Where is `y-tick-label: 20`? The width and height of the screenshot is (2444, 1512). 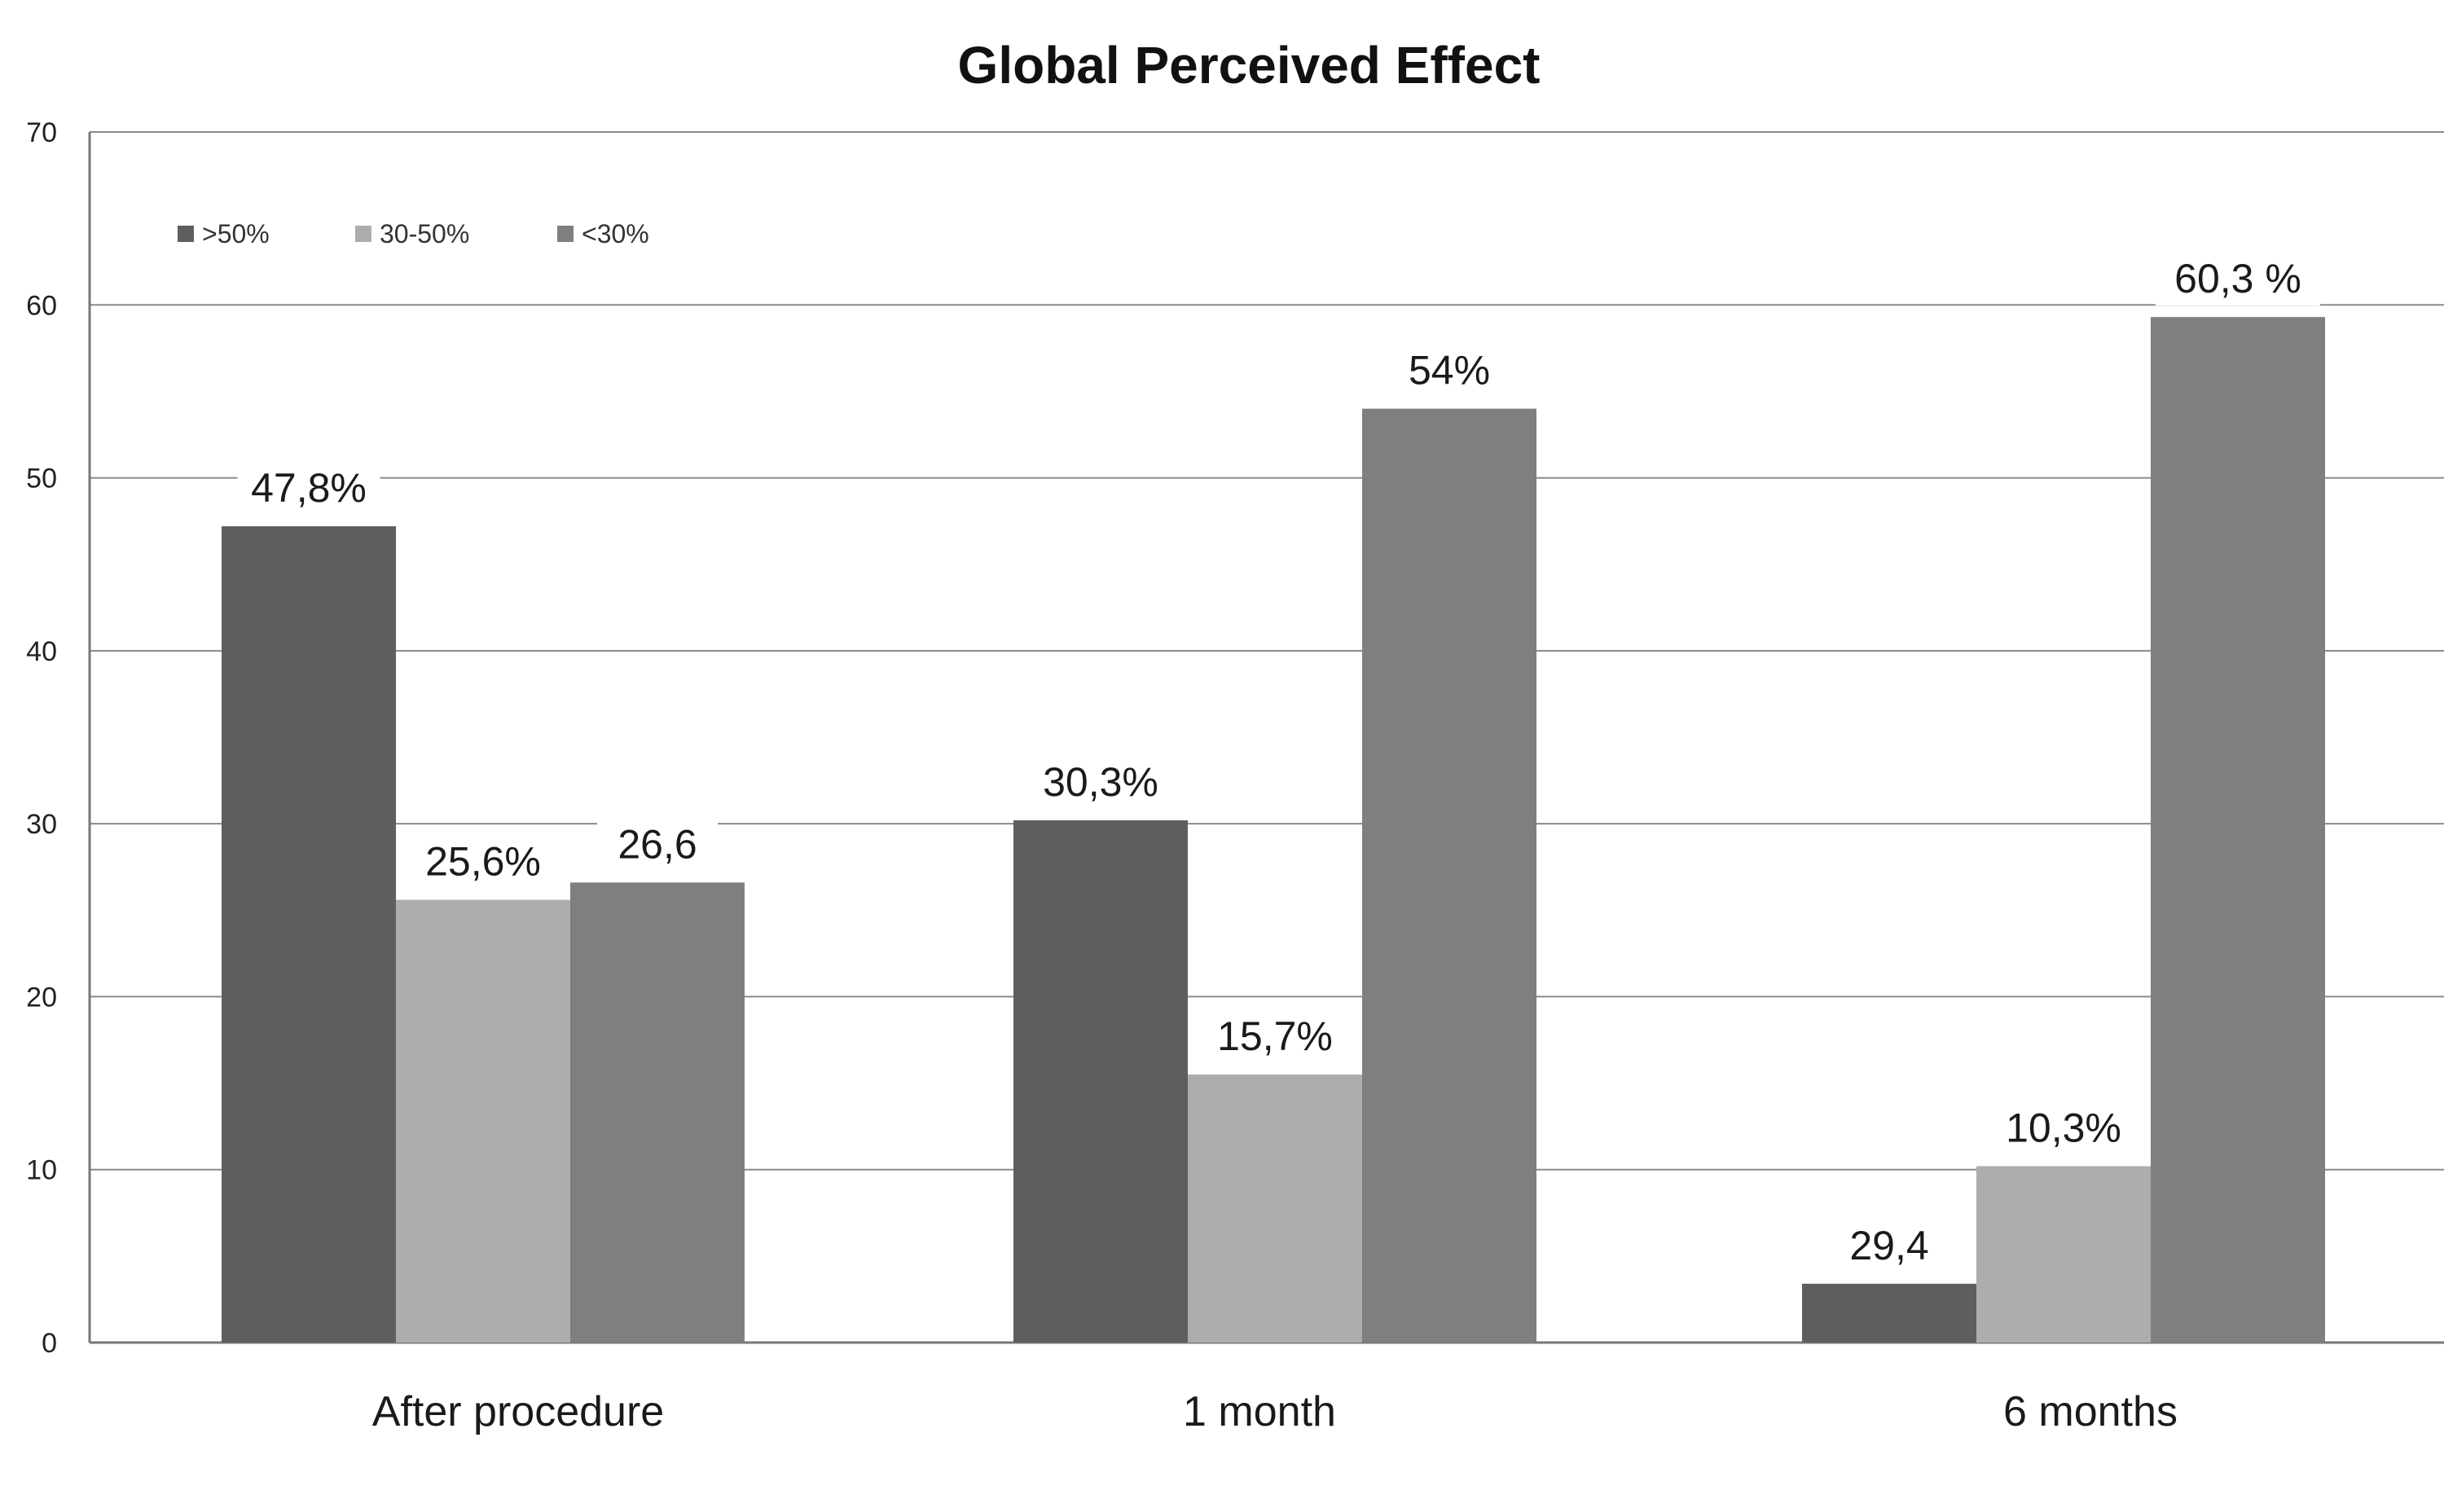 y-tick-label: 20 is located at coordinates (41, 997).